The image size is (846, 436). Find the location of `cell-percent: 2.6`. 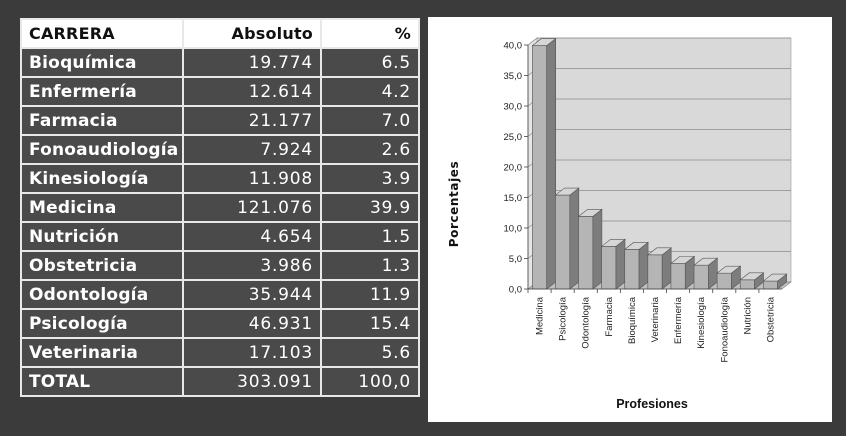

cell-percent: 2.6 is located at coordinates (370, 149).